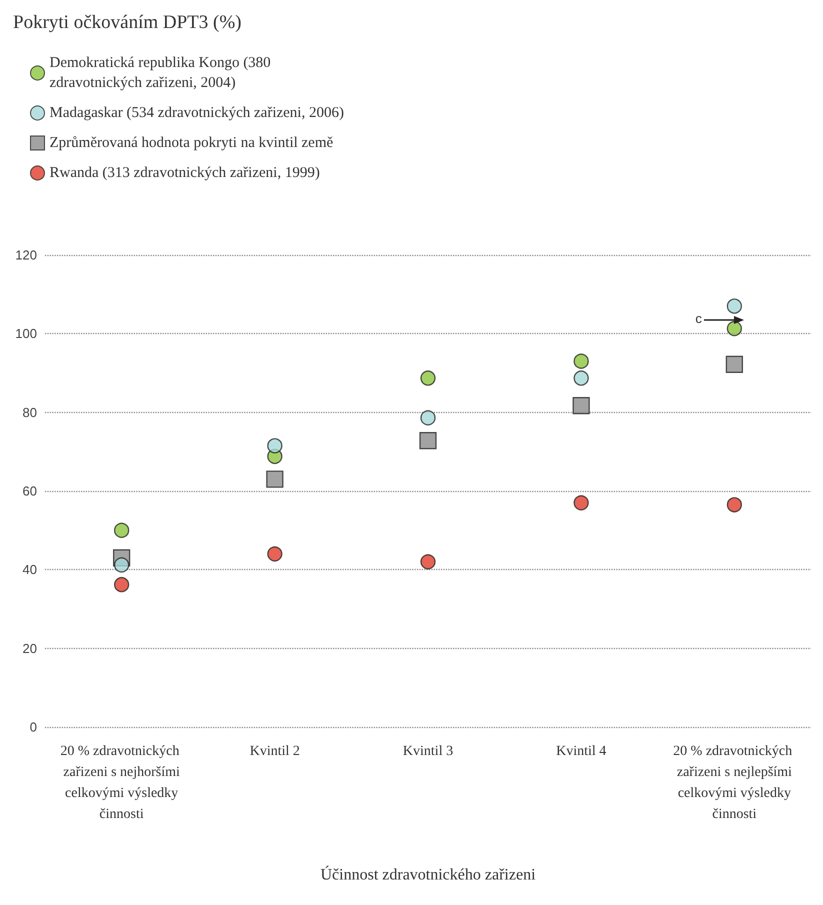 Image resolution: width=823 pixels, height=905 pixels. I want to click on x-tick-label: Kvintil 2, so click(275, 751).